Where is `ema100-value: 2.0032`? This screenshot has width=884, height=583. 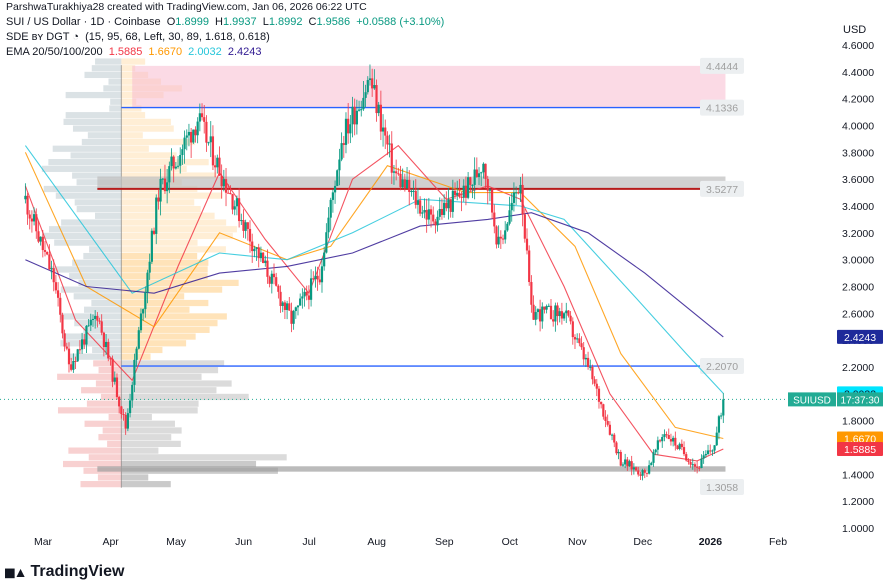 ema100-value: 2.0032 is located at coordinates (205, 52).